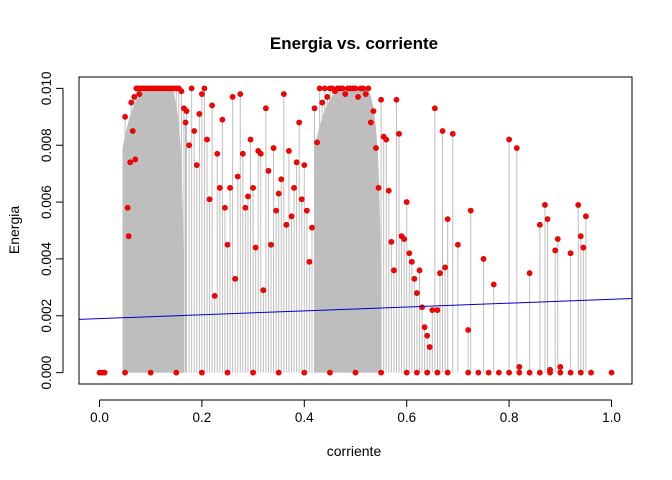  Describe the element at coordinates (406, 417) in the screenshot. I see `x-tick-label: 0.6` at that location.